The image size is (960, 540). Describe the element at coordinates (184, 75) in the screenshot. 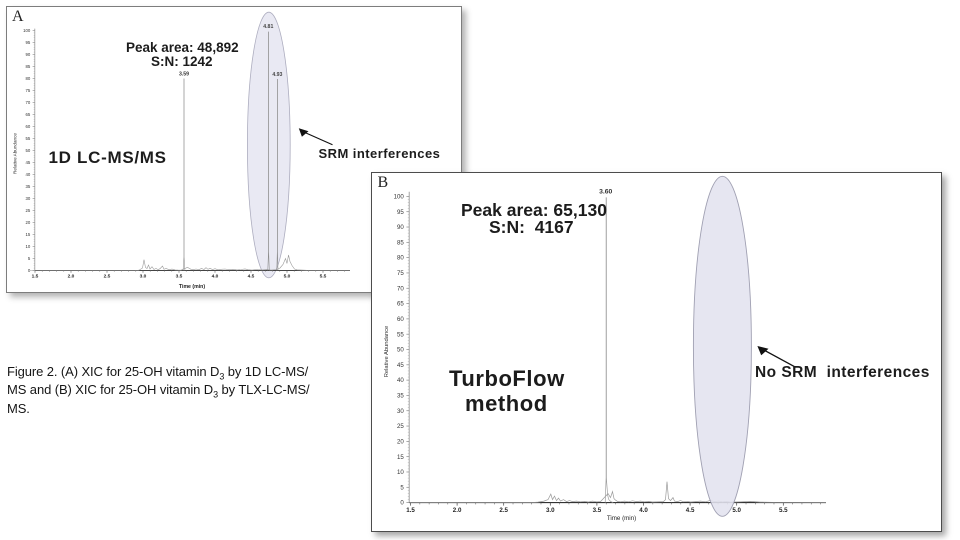

I see `svg-text: 3.59` at that location.